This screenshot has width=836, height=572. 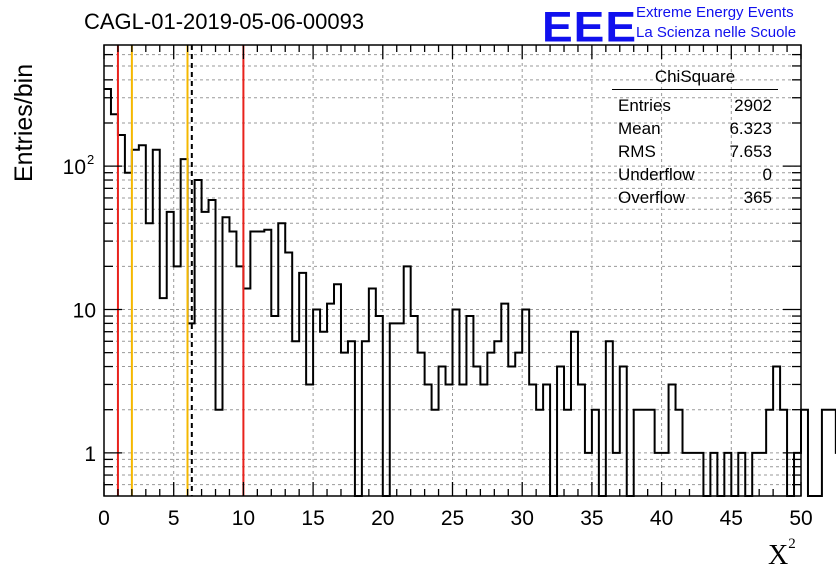 I want to click on stats-row: Mean 6.323, so click(x=695, y=128).